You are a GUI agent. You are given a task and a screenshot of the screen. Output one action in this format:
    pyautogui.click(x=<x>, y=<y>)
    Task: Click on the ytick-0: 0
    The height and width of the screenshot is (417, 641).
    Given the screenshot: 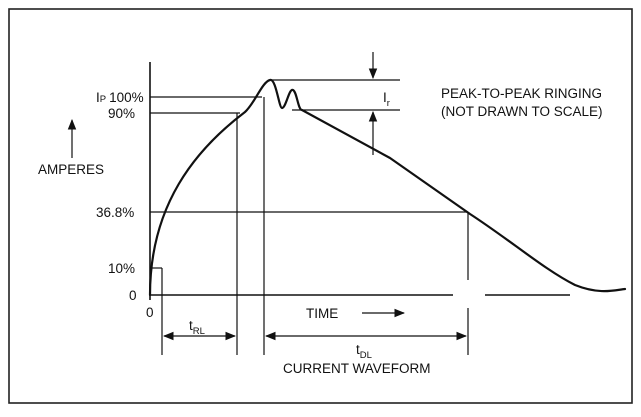 What is the action you would take?
    pyautogui.click(x=133, y=295)
    